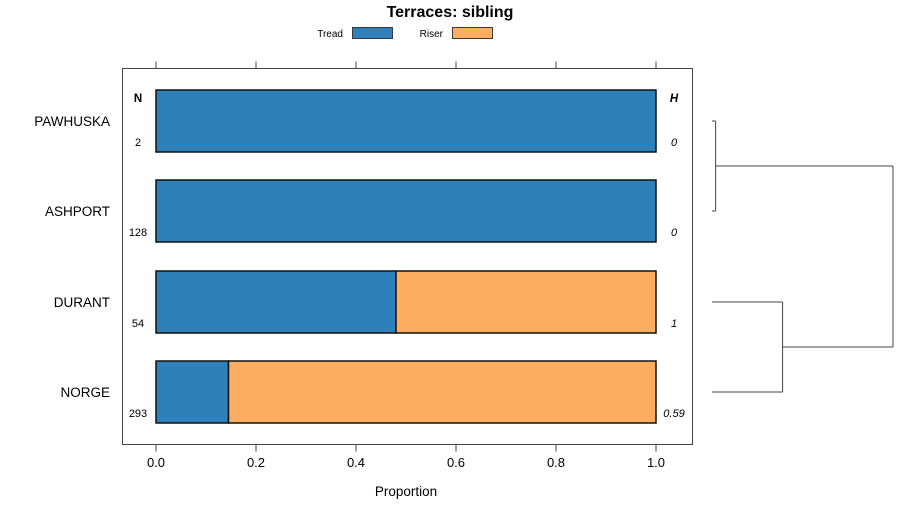 This screenshot has height=520, width=900. What do you see at coordinates (138, 99) in the screenshot?
I see `n-column-header: N` at bounding box center [138, 99].